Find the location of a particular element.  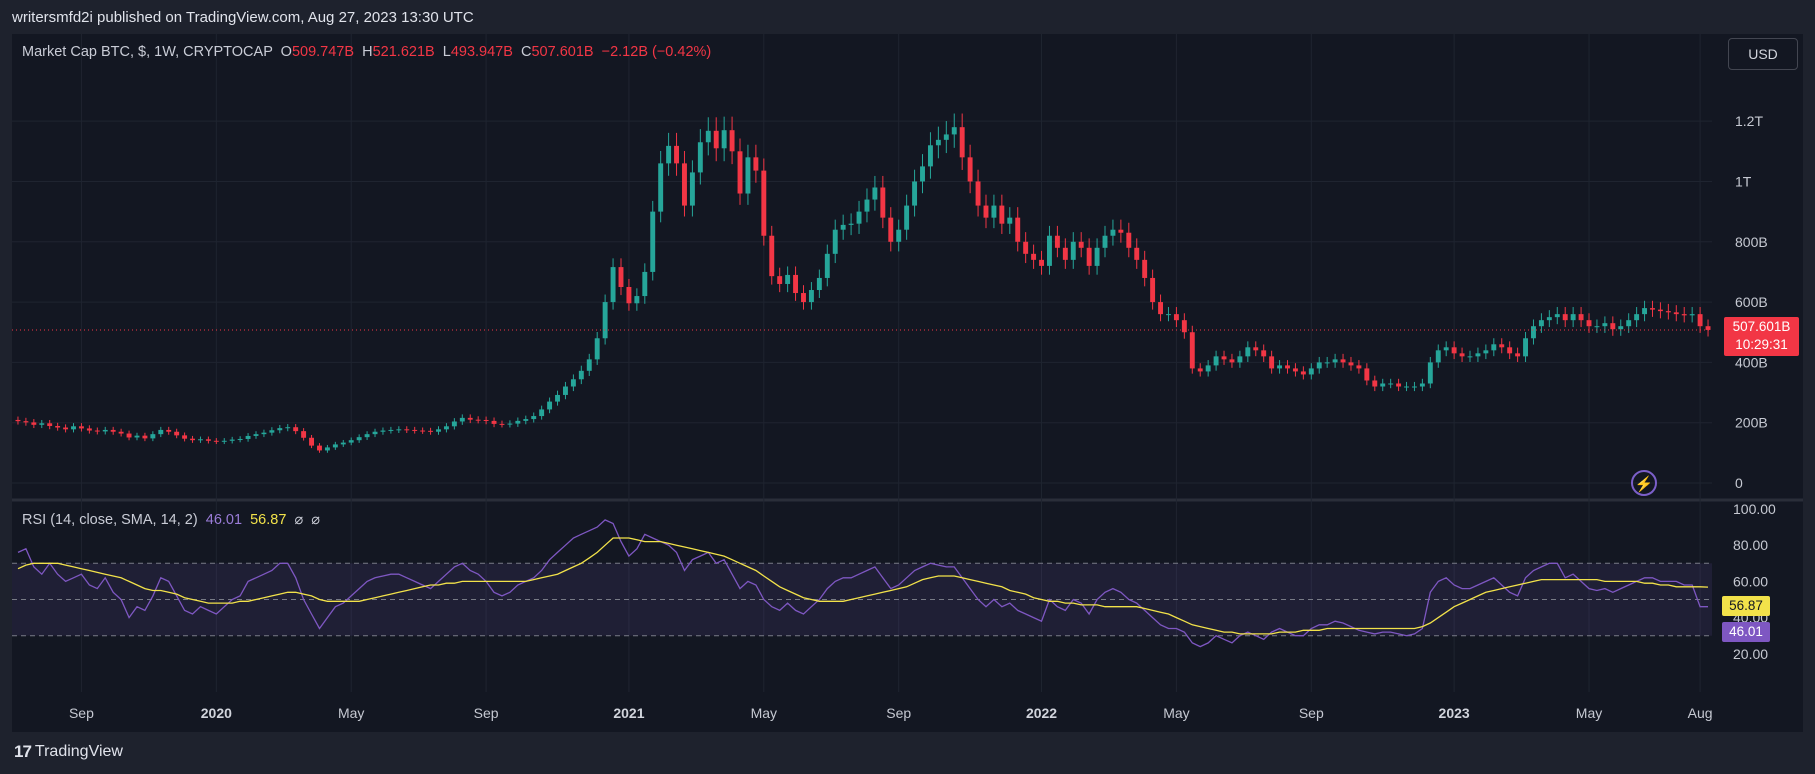

price-axis-label: 800B is located at coordinates (1751, 242).